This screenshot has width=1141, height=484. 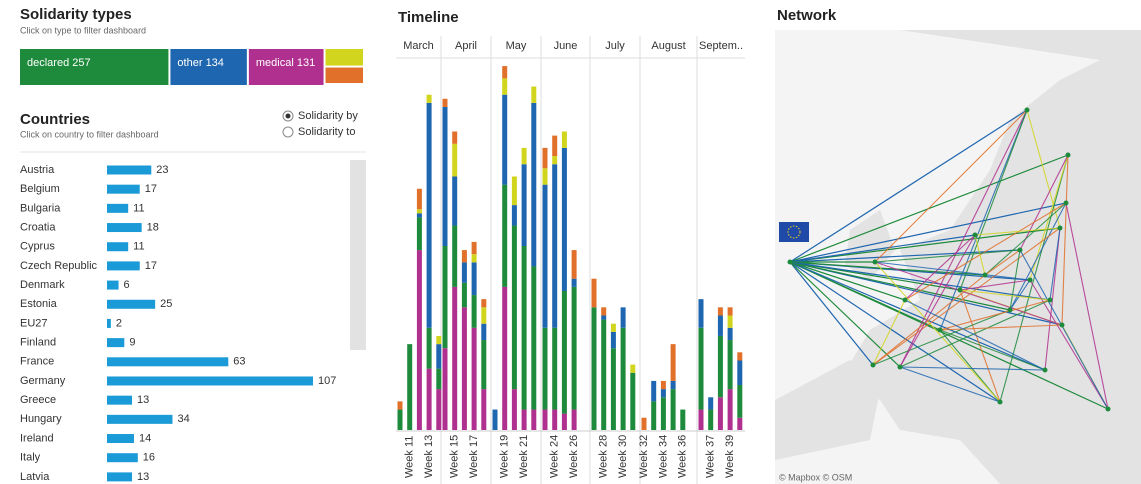 What do you see at coordinates (328, 116) in the screenshot?
I see `radio-label: Solidarity by` at bounding box center [328, 116].